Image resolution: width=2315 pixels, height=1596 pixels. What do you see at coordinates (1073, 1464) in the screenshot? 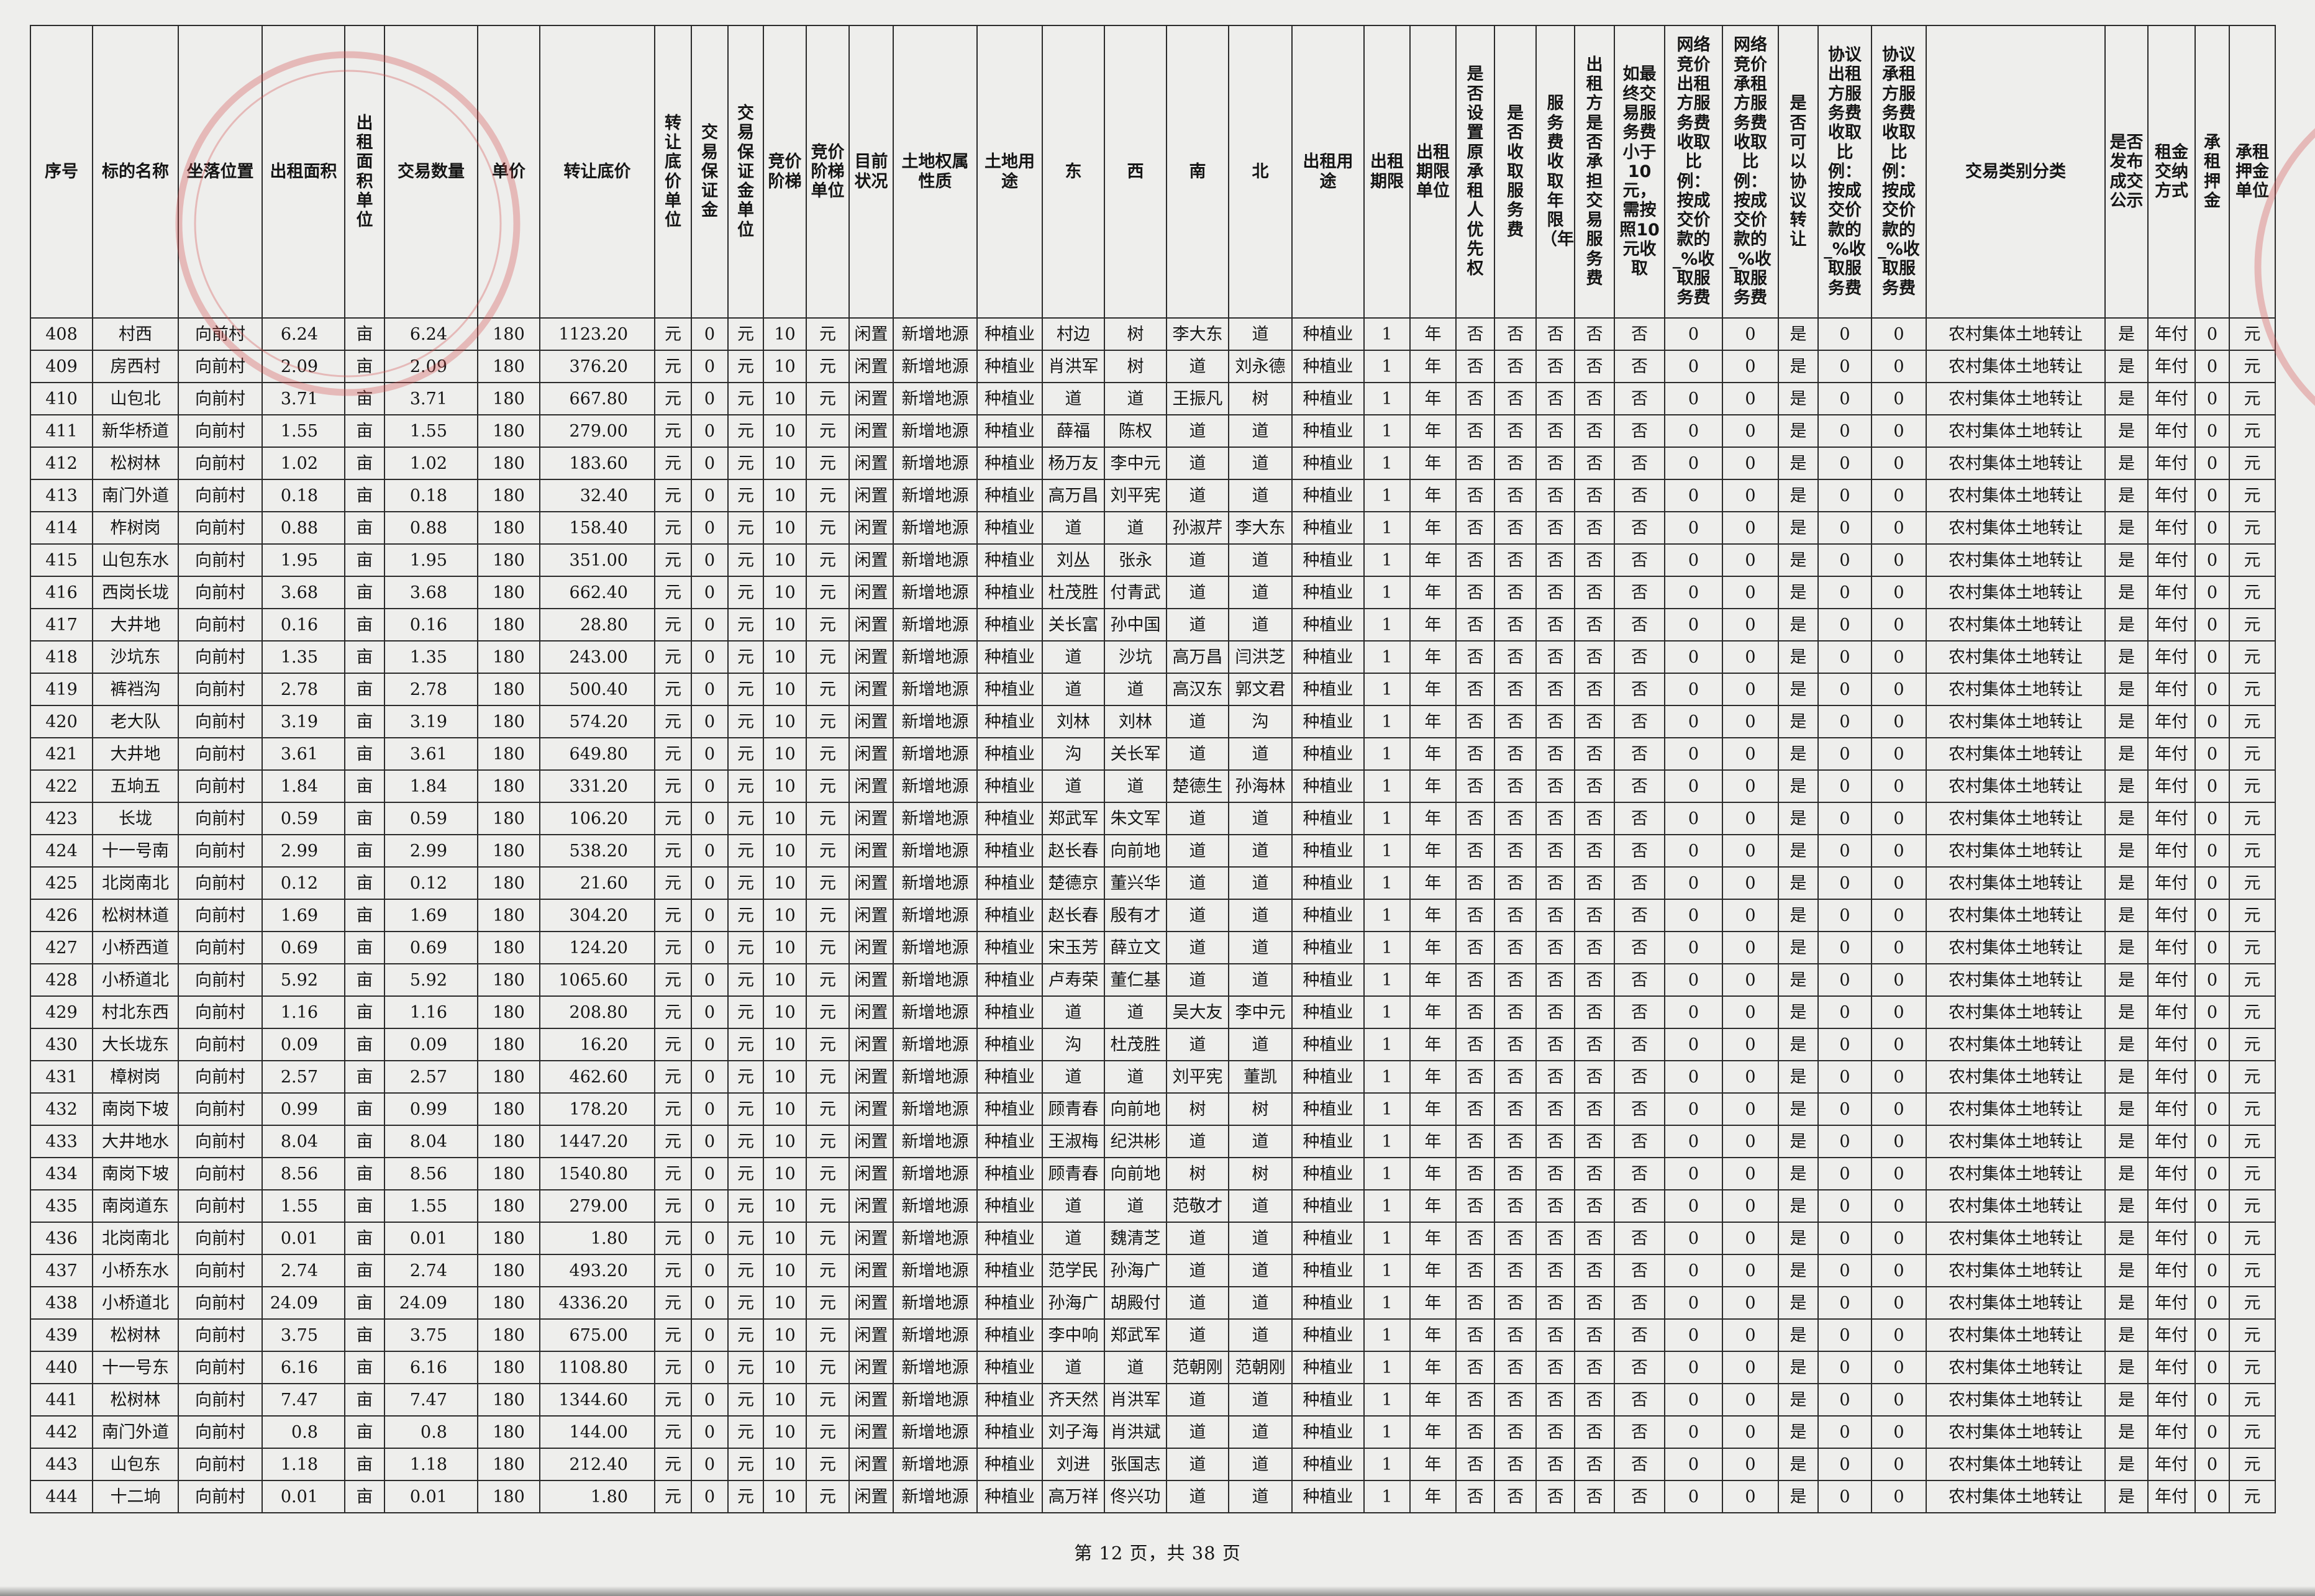
I see `cell-east: 刘进` at bounding box center [1073, 1464].